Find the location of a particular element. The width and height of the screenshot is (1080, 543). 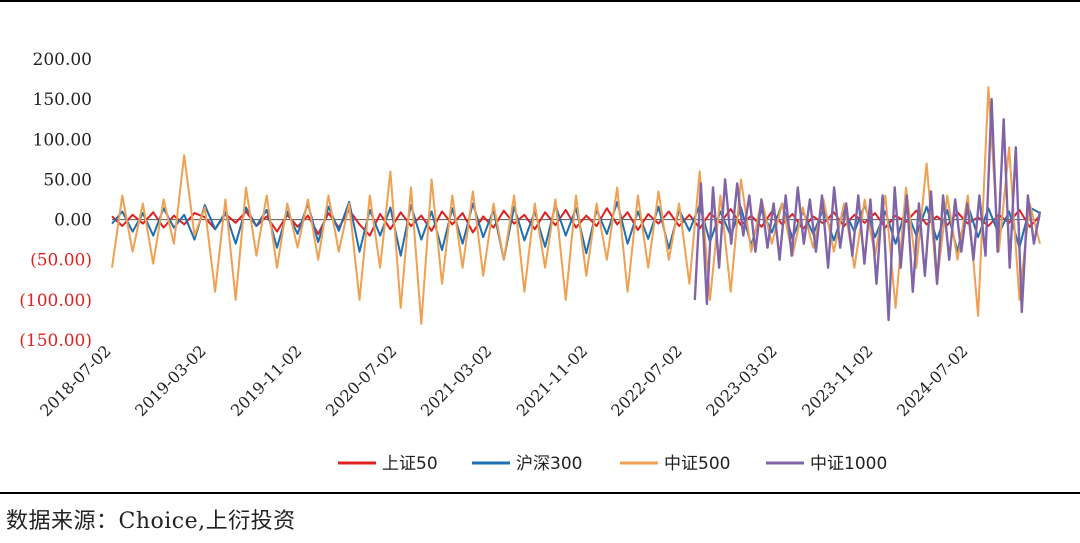

legend-label: 中证1000 is located at coordinates (848, 464).